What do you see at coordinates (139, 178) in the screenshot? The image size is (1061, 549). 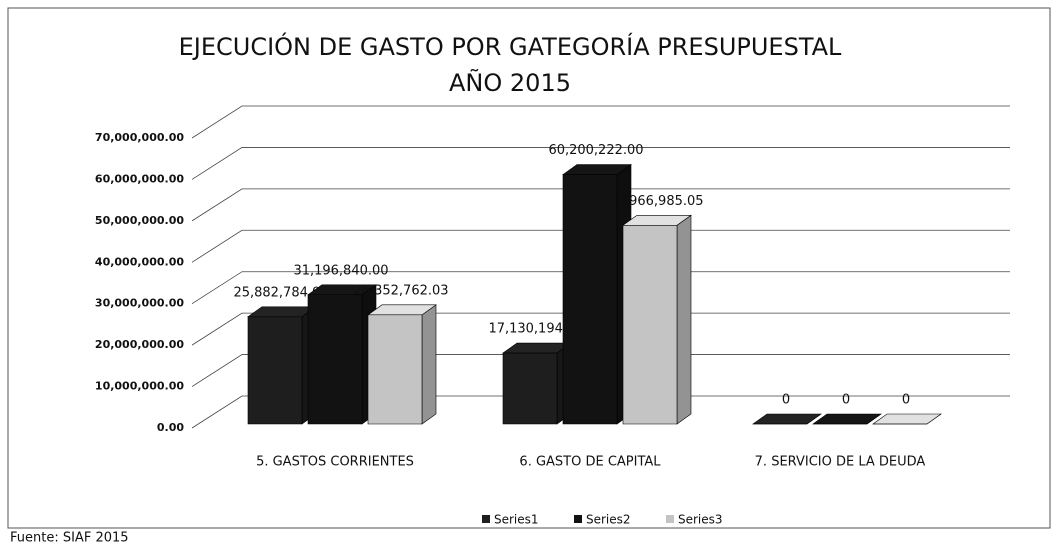 I see `y-tick-label: 60,000,000.00` at bounding box center [139, 178].